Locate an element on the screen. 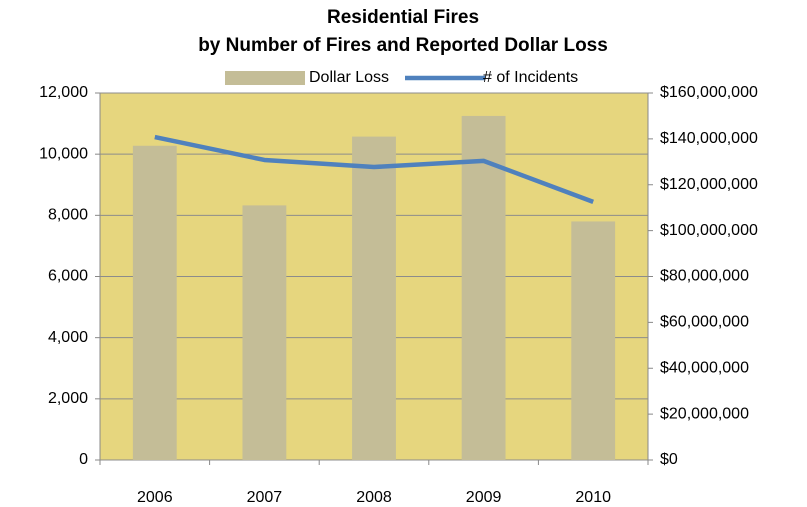 This screenshot has width=807, height=507. legend-label: Dollar Loss is located at coordinates (349, 77).